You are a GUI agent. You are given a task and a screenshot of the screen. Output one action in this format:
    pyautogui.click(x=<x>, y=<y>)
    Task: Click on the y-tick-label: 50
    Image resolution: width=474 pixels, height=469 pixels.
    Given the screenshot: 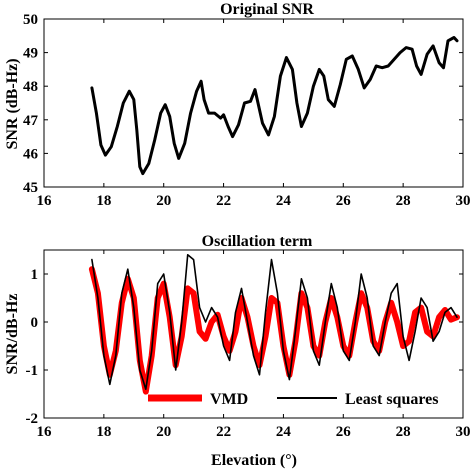 What is the action you would take?
    pyautogui.click(x=30, y=20)
    